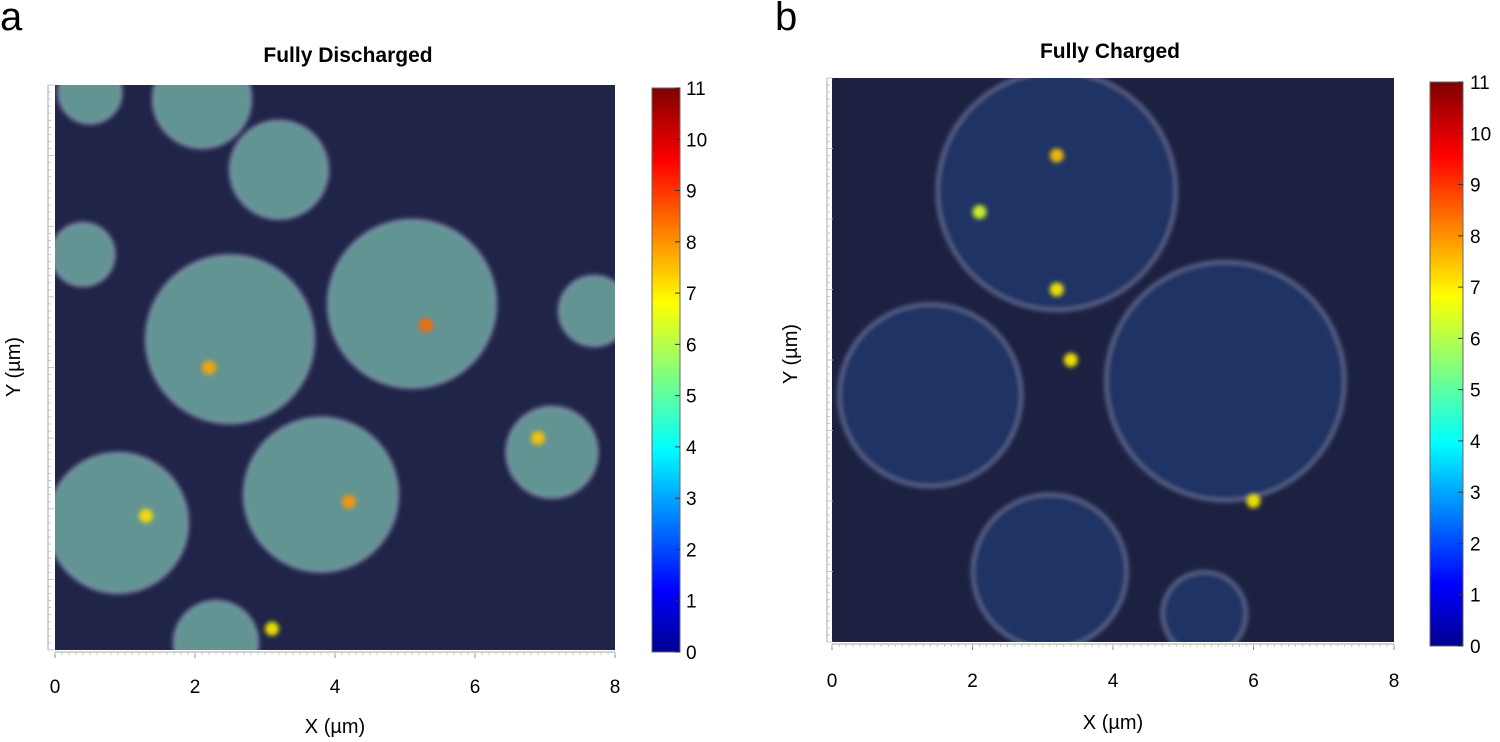 The image size is (1500, 742). I want to click on panel-b-title: Fully Charged, so click(1110, 51).